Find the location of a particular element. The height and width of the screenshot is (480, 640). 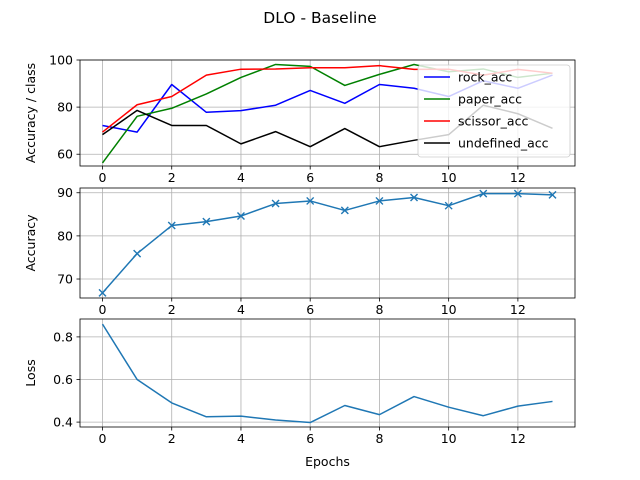

legend-box is located at coordinates (494, 111).